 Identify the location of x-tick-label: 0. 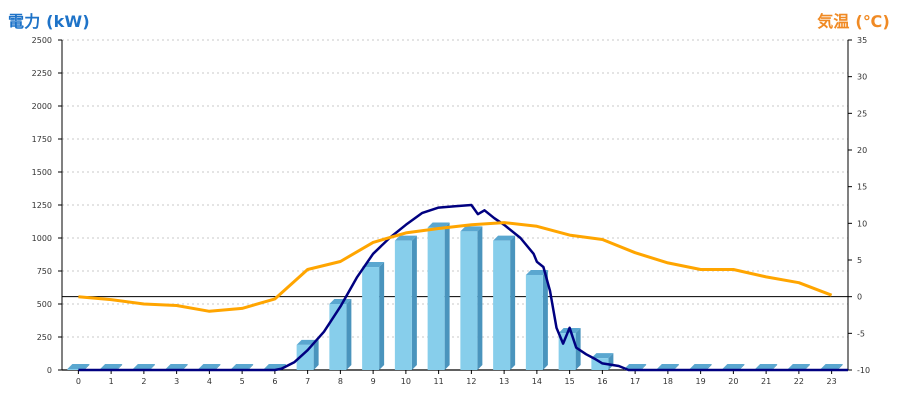
(78, 381).